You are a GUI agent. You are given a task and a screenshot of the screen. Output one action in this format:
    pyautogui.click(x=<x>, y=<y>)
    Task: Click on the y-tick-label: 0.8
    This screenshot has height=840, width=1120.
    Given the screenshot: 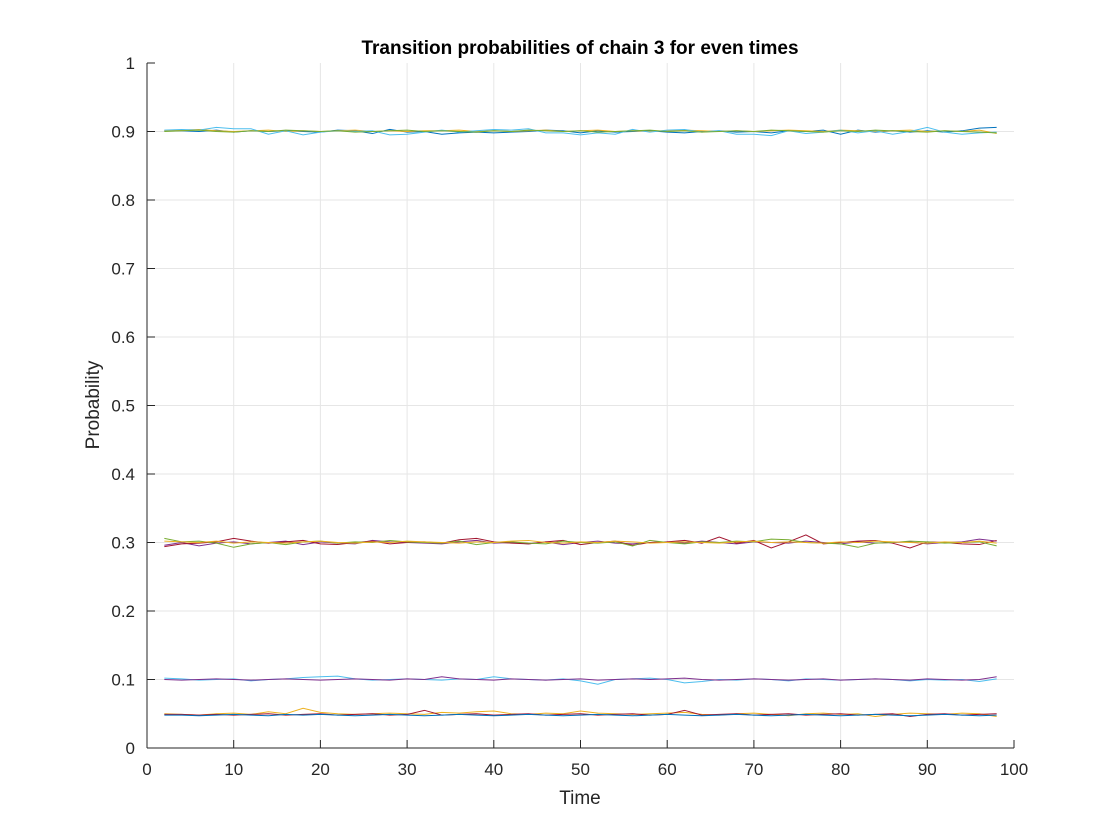 What is the action you would take?
    pyautogui.click(x=123, y=200)
    